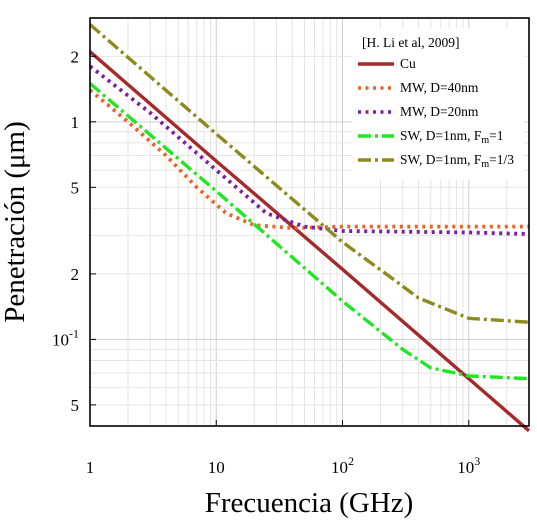  I want to click on legend-title: [H. Li et al, 2009], so click(410, 42).